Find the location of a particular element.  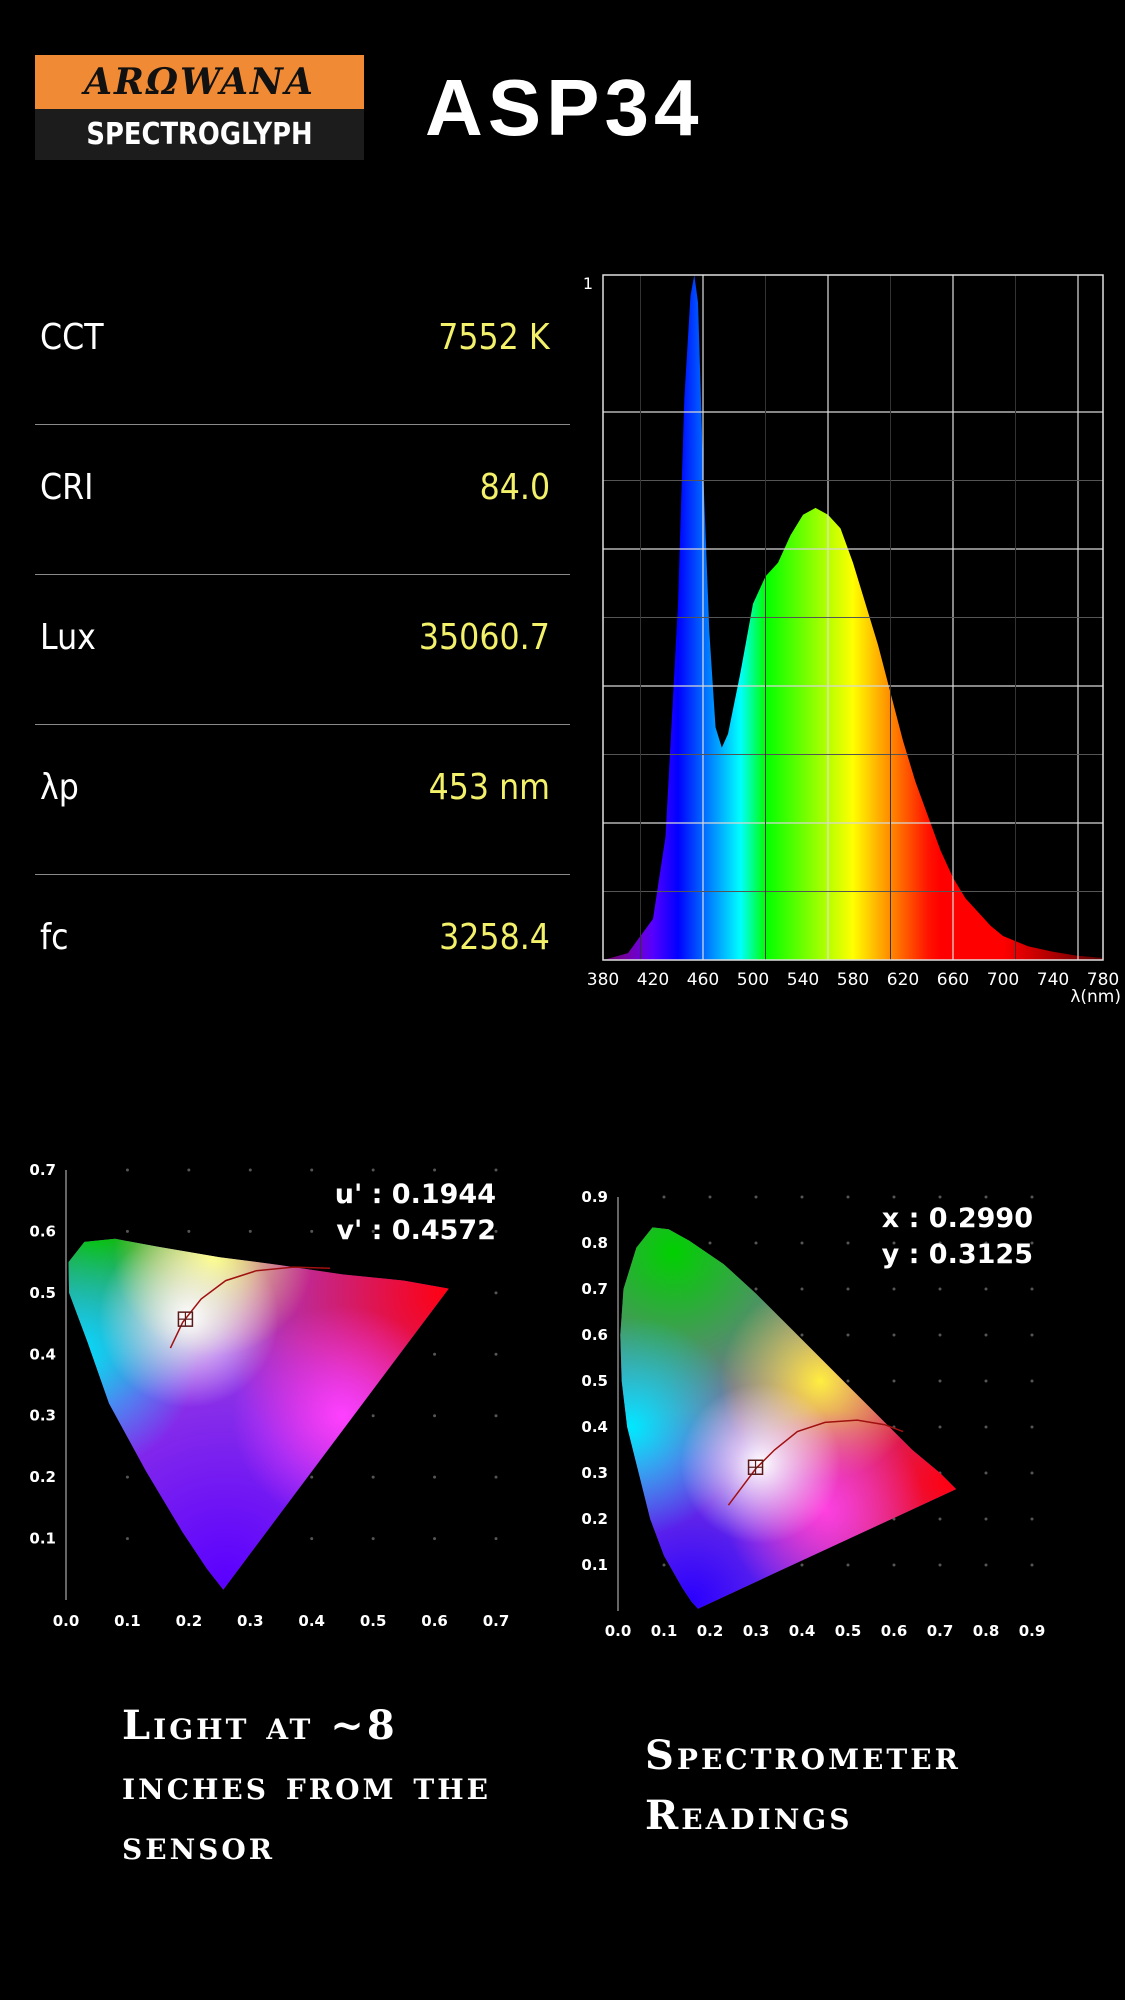

x-axis-label: λ(nm) is located at coordinates (1095, 996).